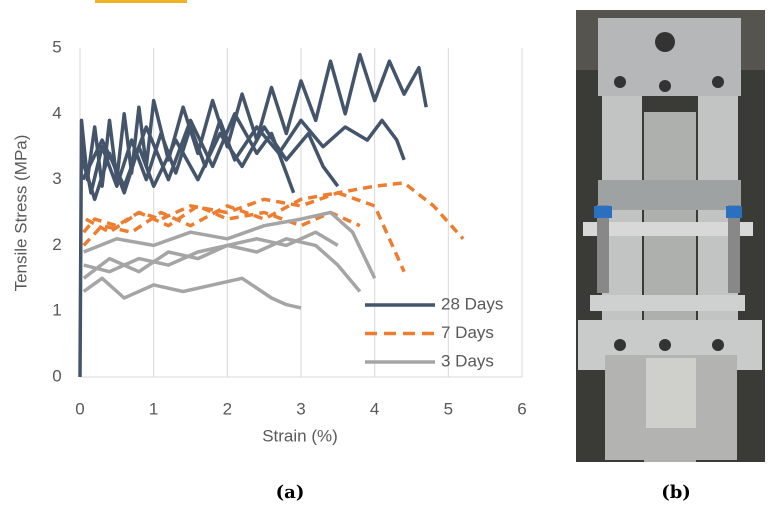 This screenshot has width=769, height=515. What do you see at coordinates (56, 310) in the screenshot?
I see `y-tick-label: 1` at bounding box center [56, 310].